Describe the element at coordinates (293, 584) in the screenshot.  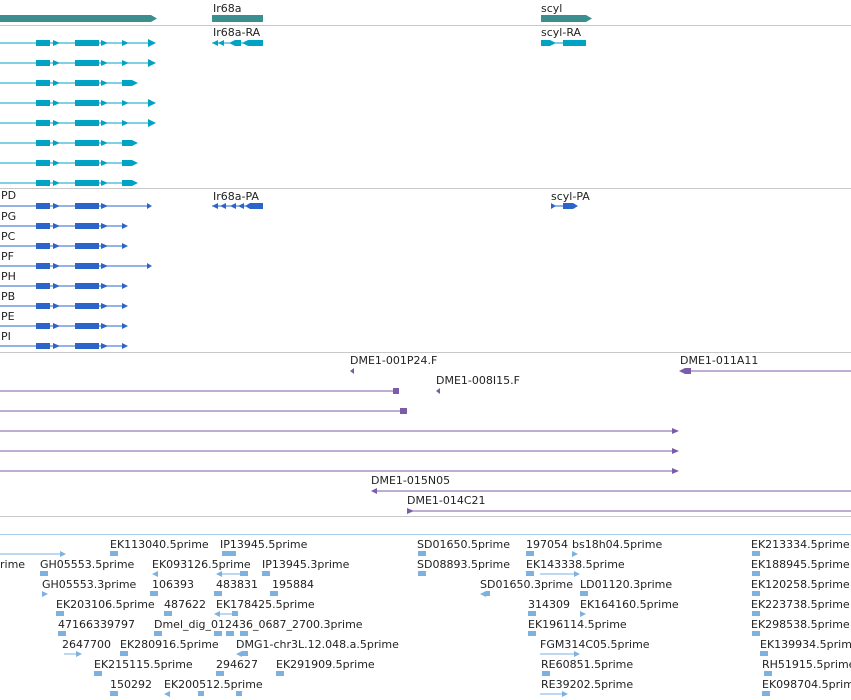
I see `est-label: 195884` at that location.